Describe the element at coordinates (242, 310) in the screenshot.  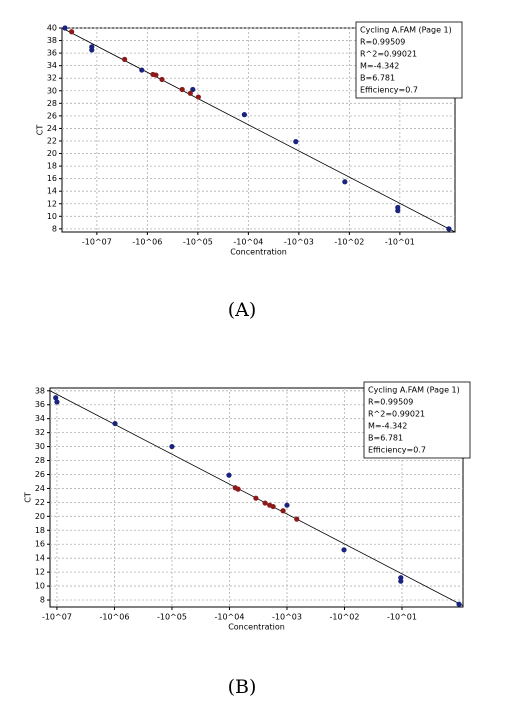
I see `caption: (A)` at that location.